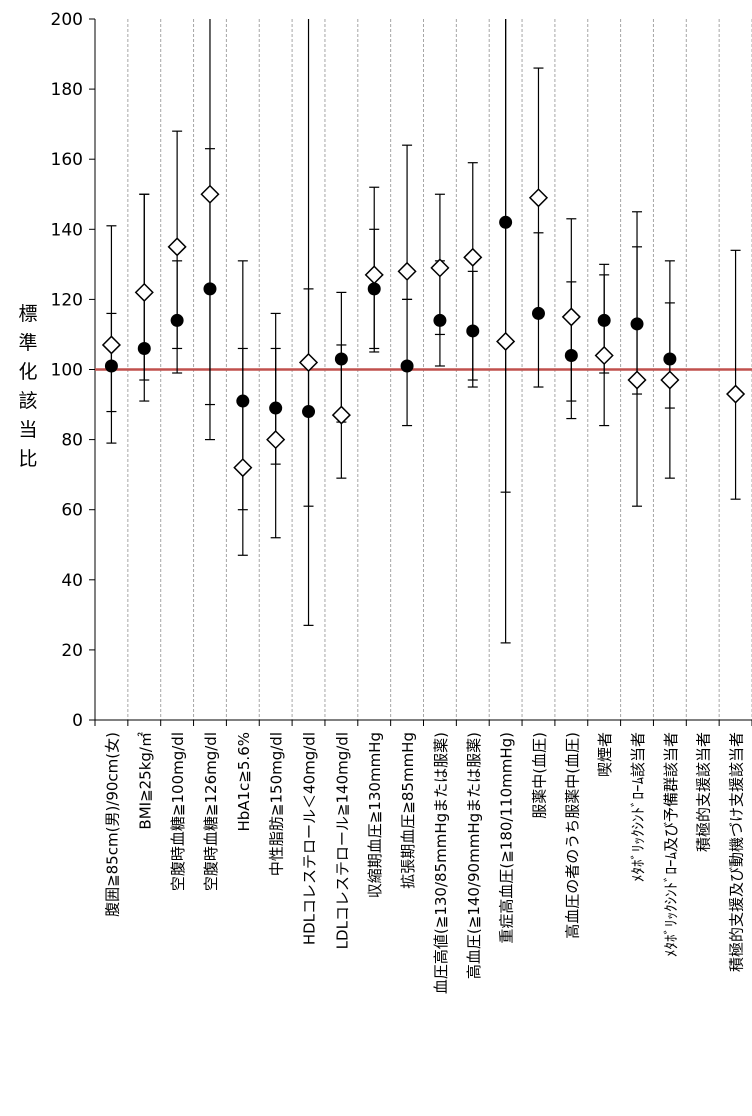 Image resolution: width=752 pixels, height=1116 pixels. What do you see at coordinates (27, 343) in the screenshot?
I see `y-axis-label-char: 準` at bounding box center [27, 343].